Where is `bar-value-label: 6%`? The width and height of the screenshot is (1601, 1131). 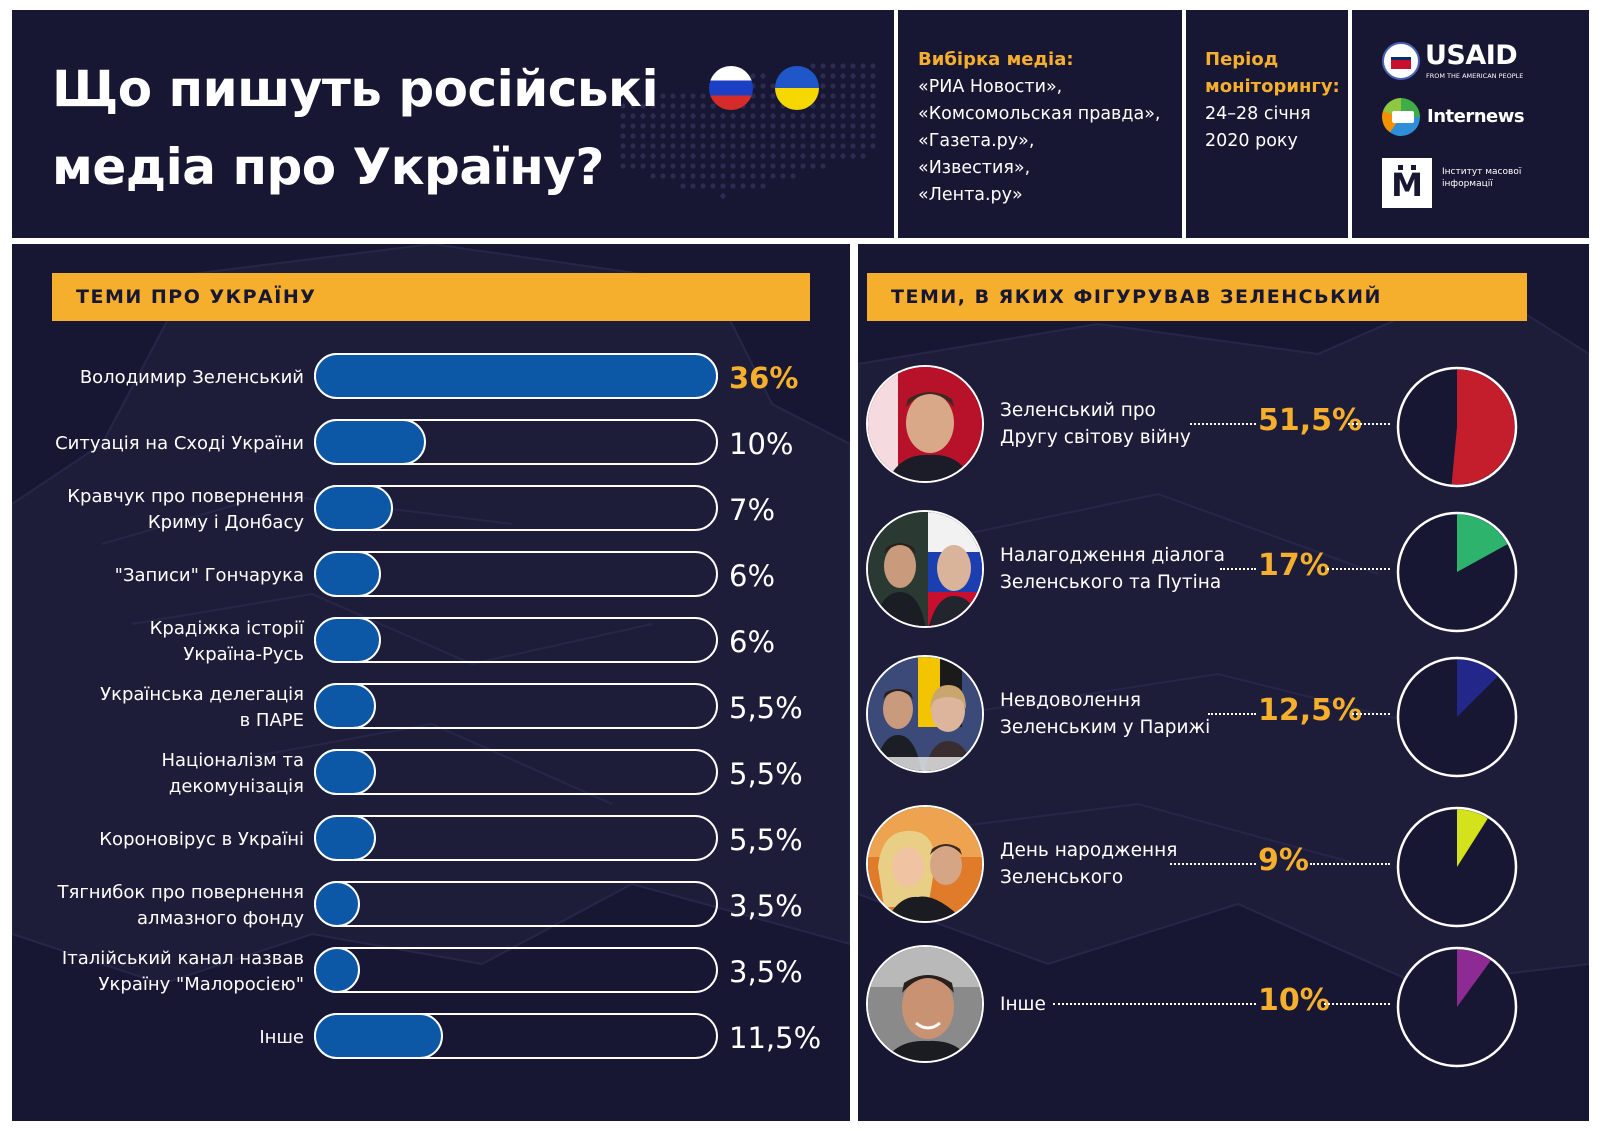 bar-value-label: 6% is located at coordinates (752, 642).